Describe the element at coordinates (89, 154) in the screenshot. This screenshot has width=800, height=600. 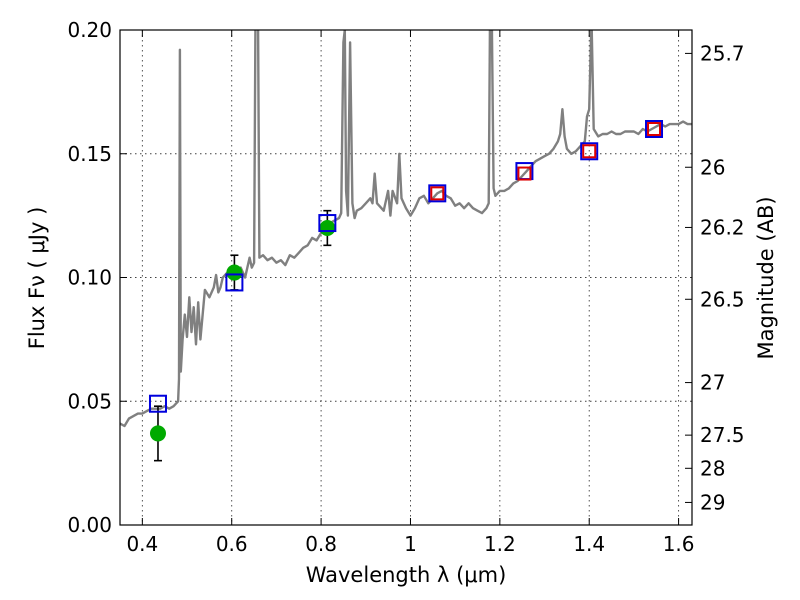
I see `y-tick-label: 0.15` at that location.